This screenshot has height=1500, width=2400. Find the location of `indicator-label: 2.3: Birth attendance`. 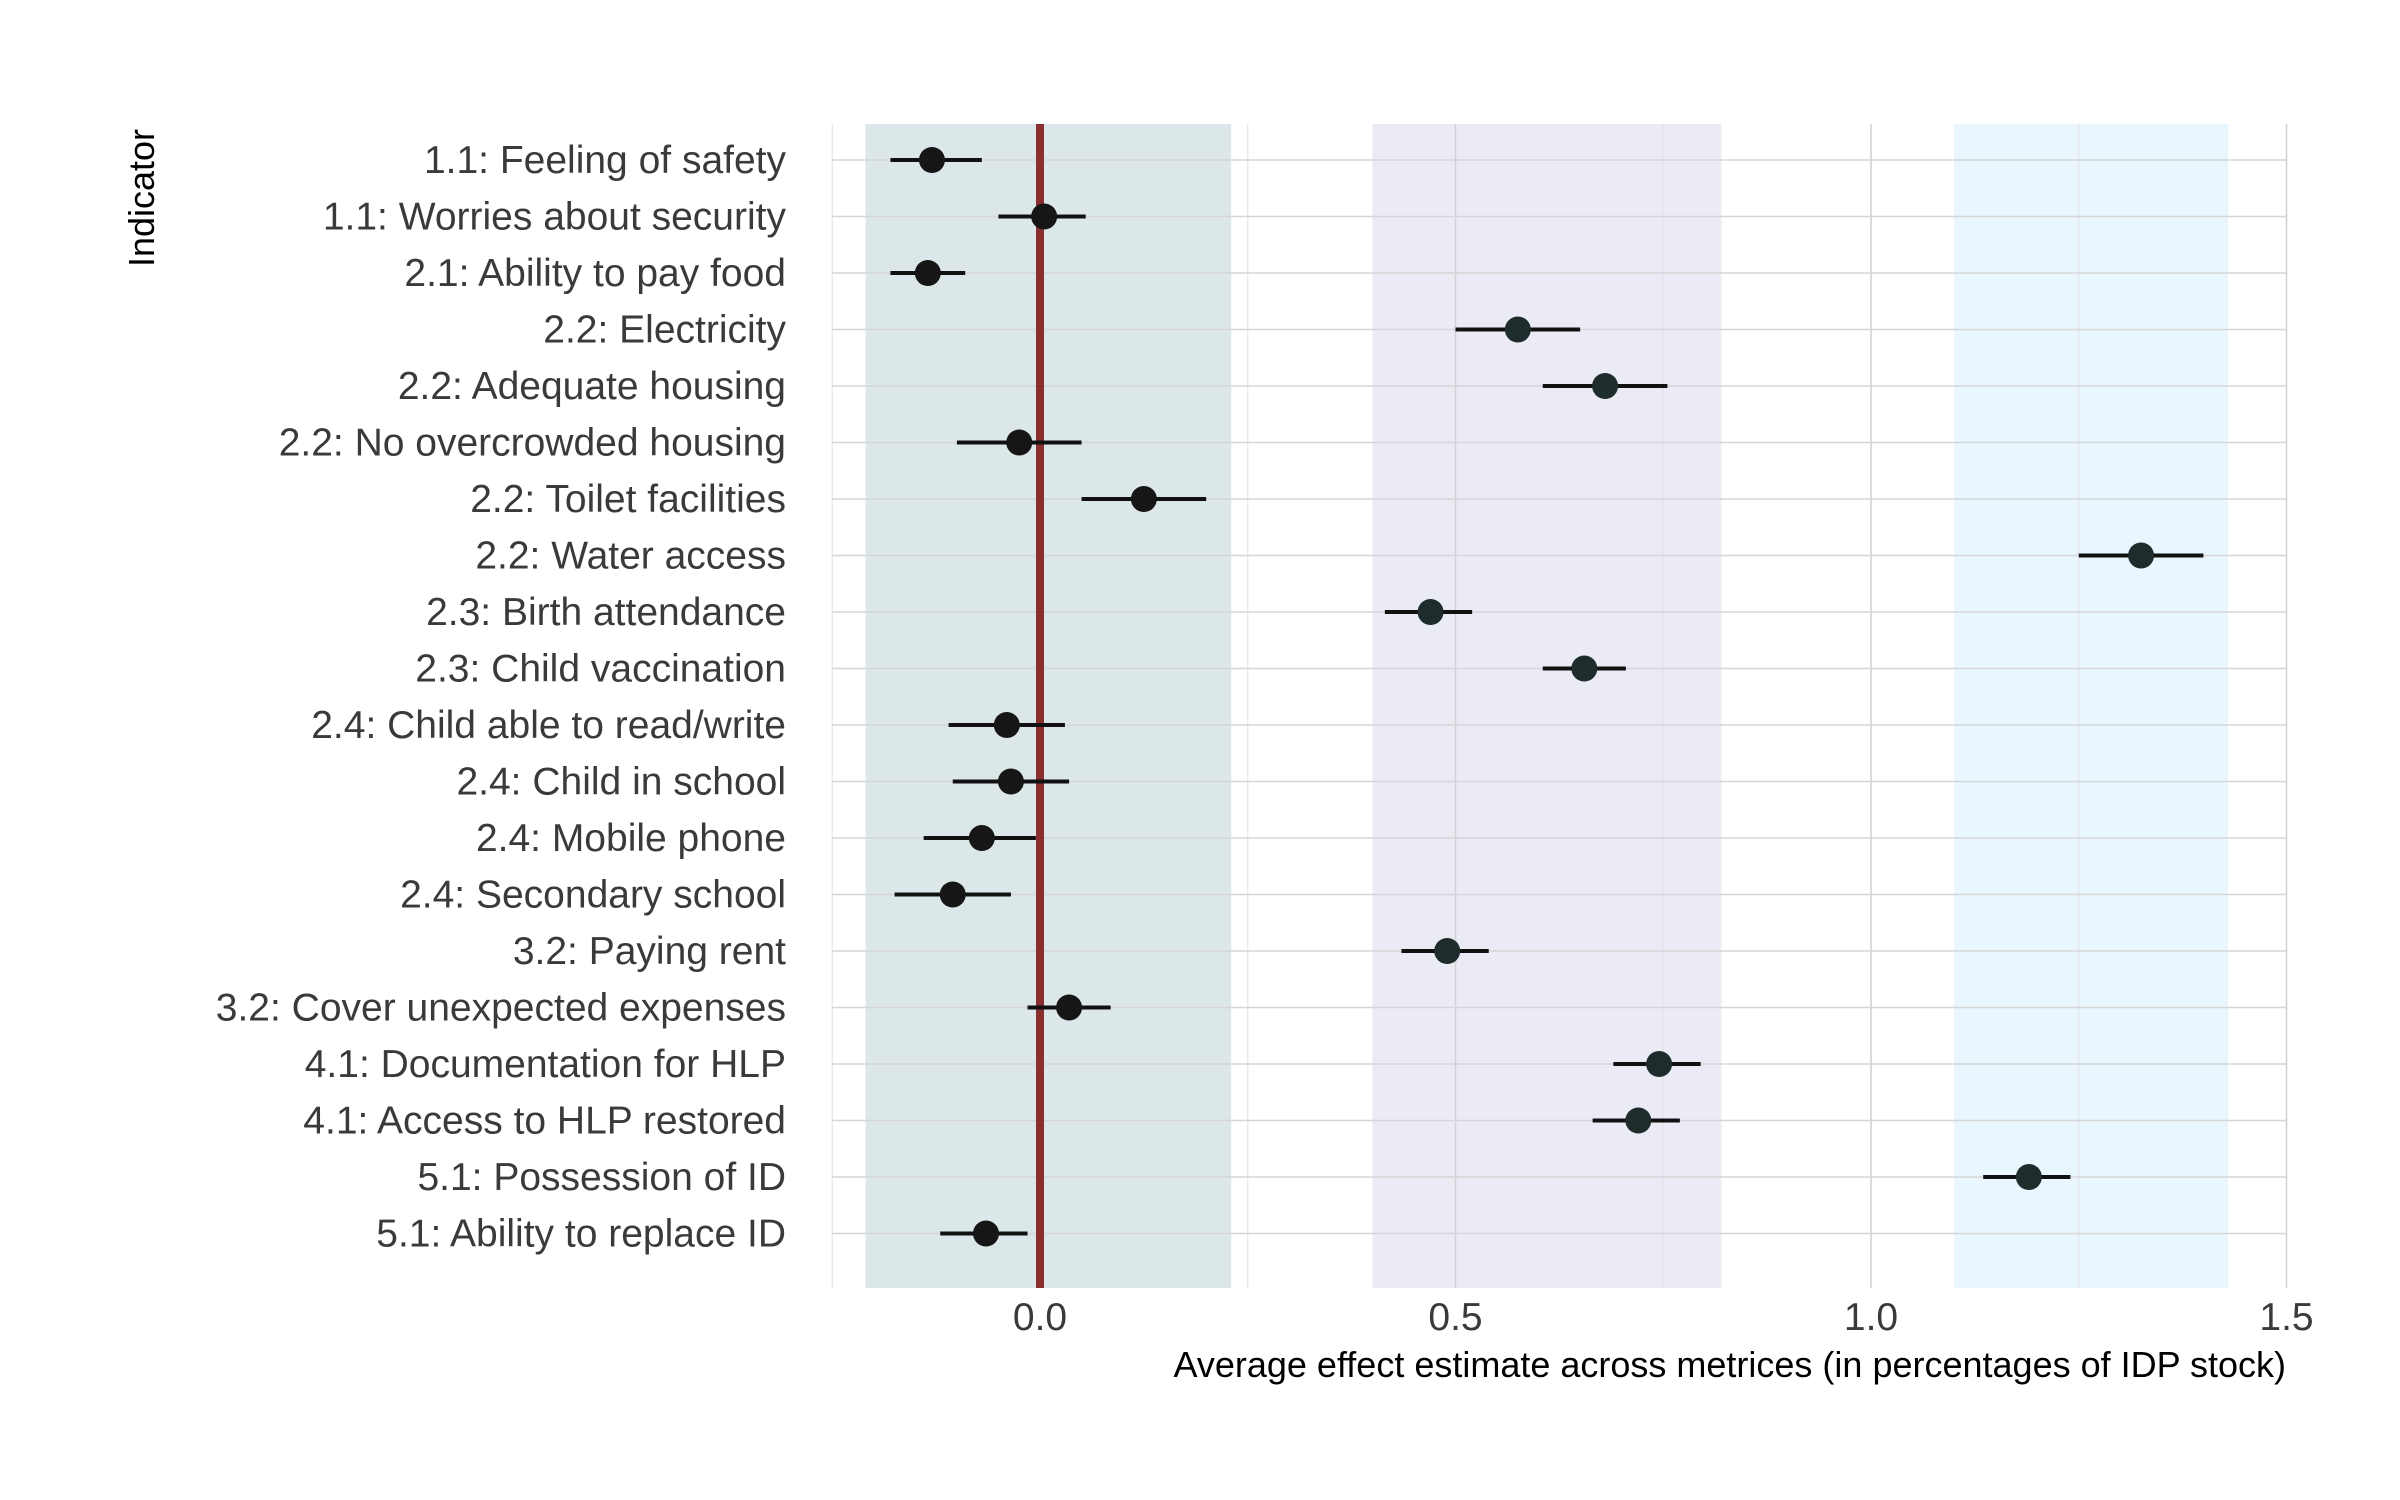

indicator-label: 2.3: Birth attendance is located at coordinates (606, 612).